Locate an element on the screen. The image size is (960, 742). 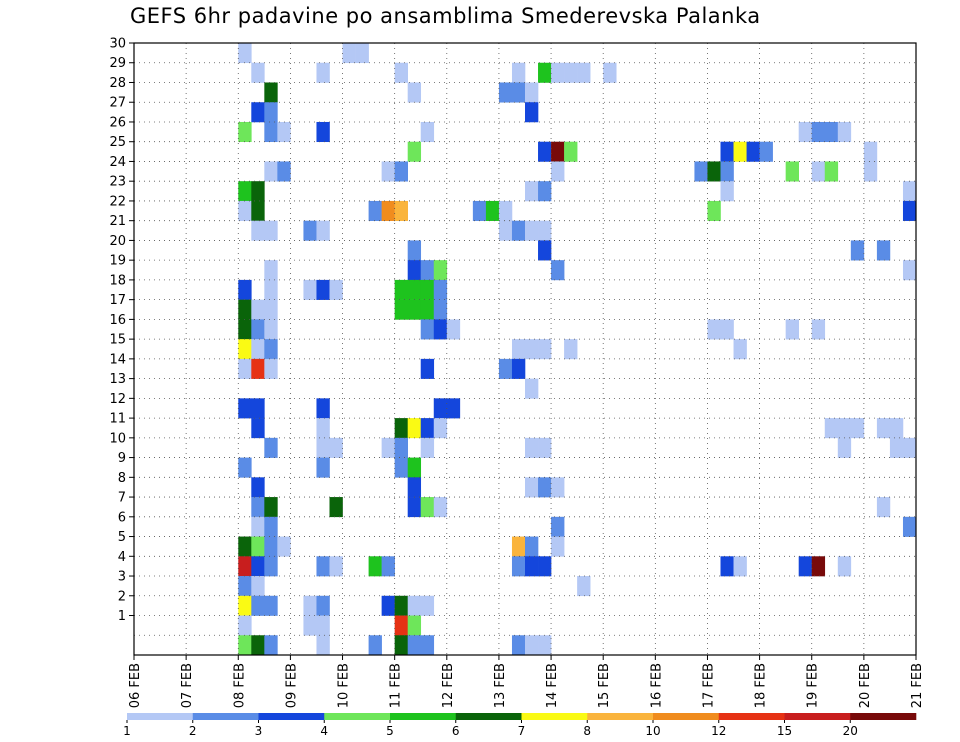
x-tick-label: 11 FEB is located at coordinates (396, 685).